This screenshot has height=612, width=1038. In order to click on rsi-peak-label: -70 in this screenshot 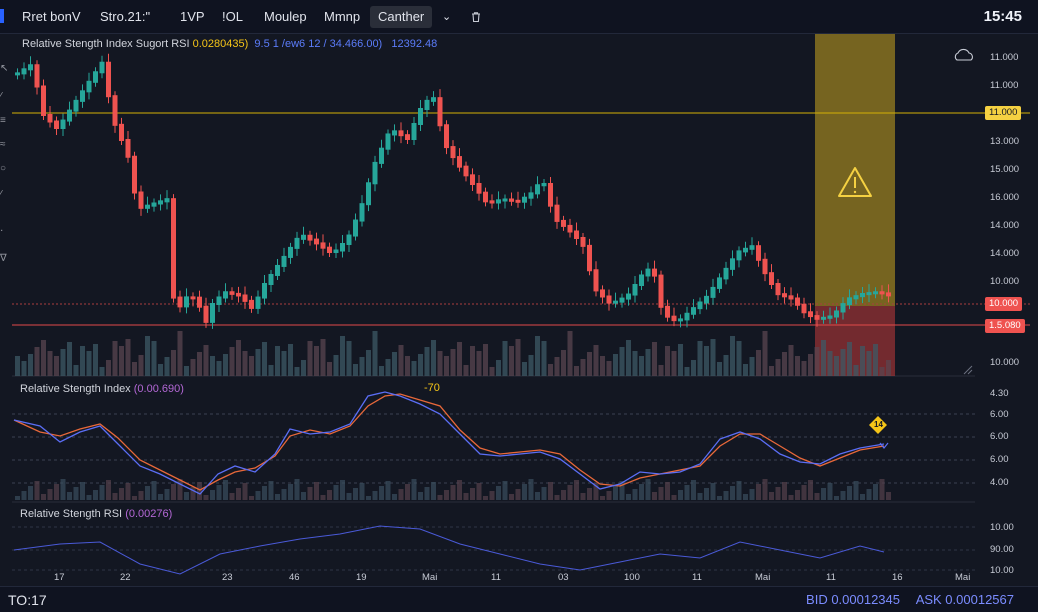, I will do `click(432, 388)`.